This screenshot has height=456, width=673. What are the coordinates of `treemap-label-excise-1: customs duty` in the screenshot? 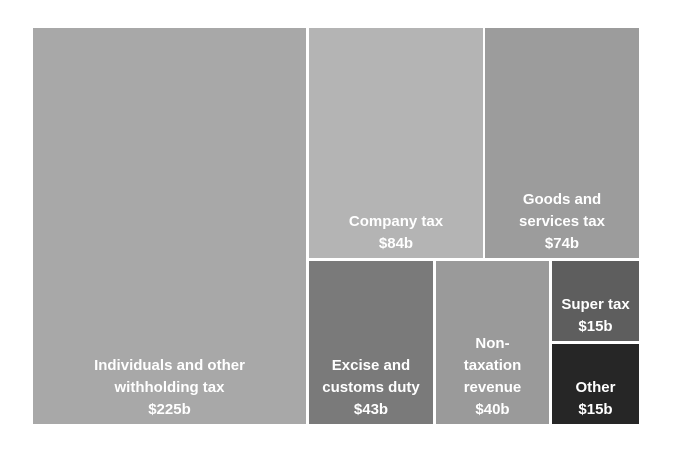 It's located at (371, 387).